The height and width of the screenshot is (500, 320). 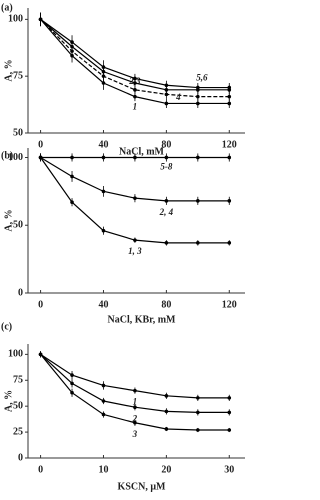 I want to click on x-tick-label: 20, so click(x=166, y=469).